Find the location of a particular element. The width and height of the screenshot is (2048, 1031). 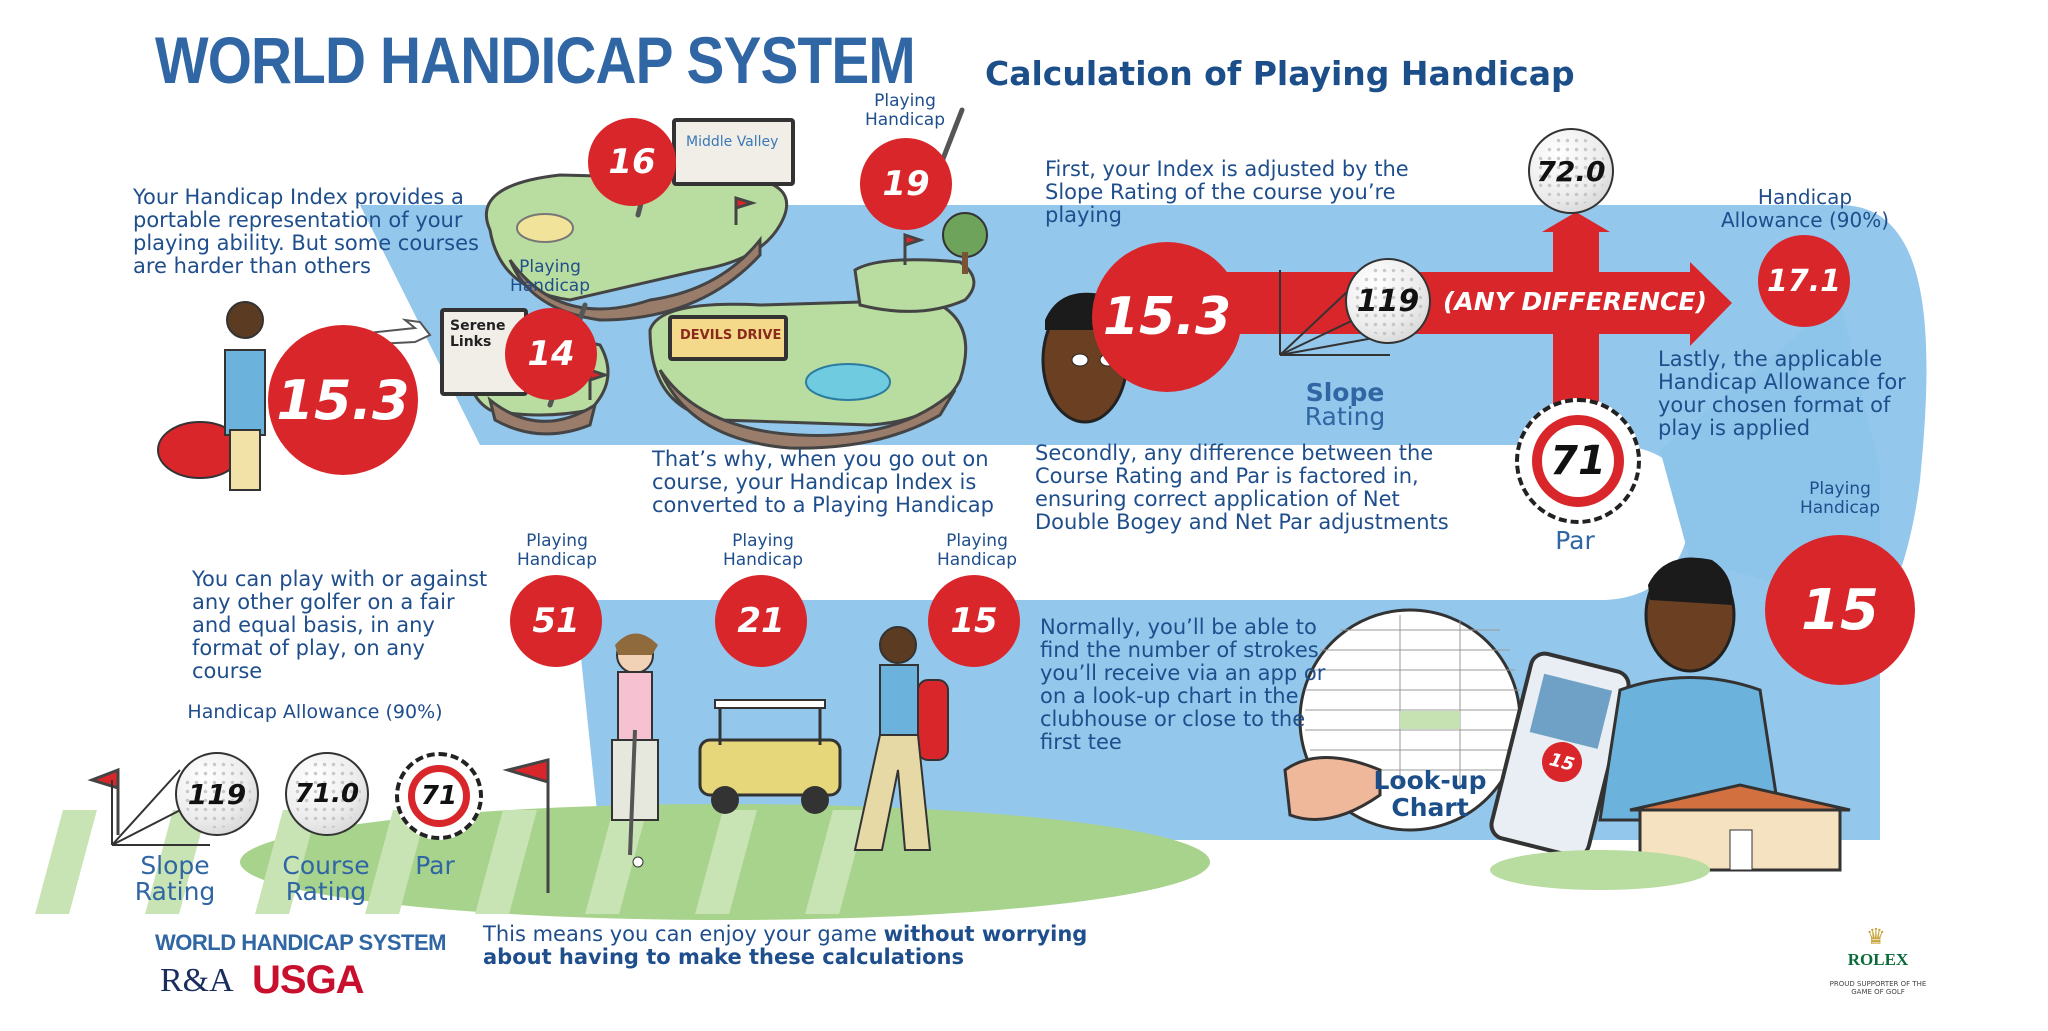

red-arrow is located at coordinates (1466, 321).